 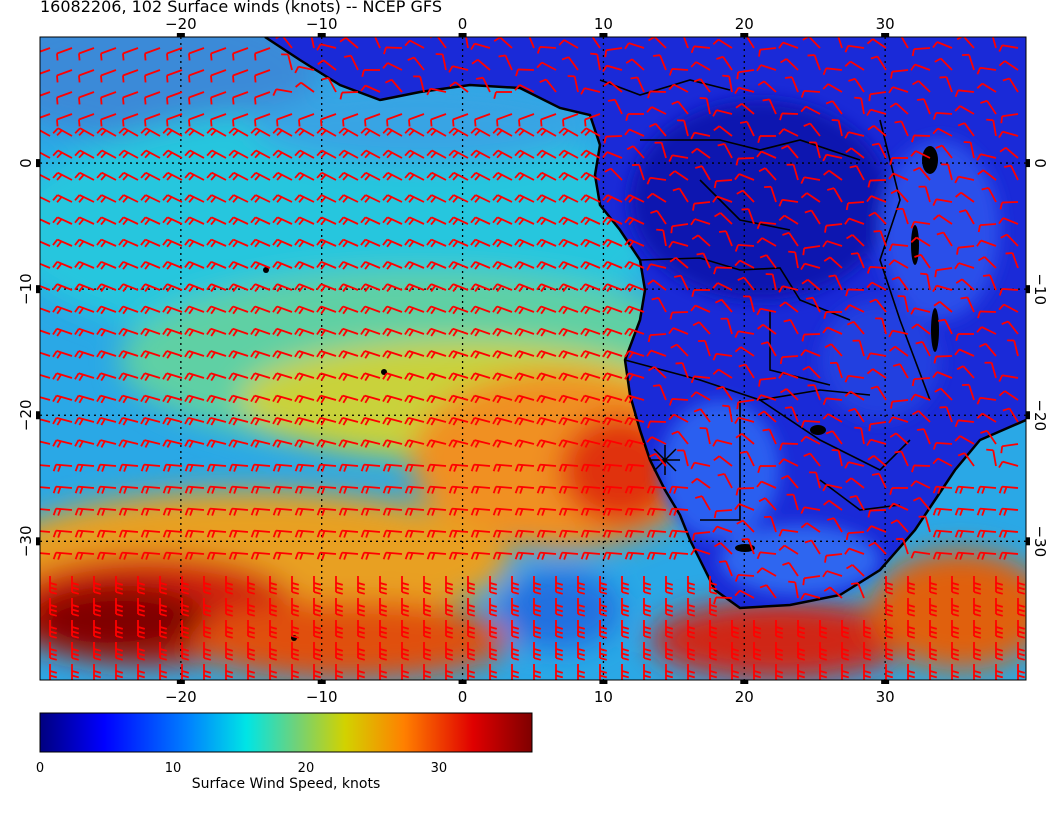 I want to click on colorbar-gradient, so click(x=286, y=732).